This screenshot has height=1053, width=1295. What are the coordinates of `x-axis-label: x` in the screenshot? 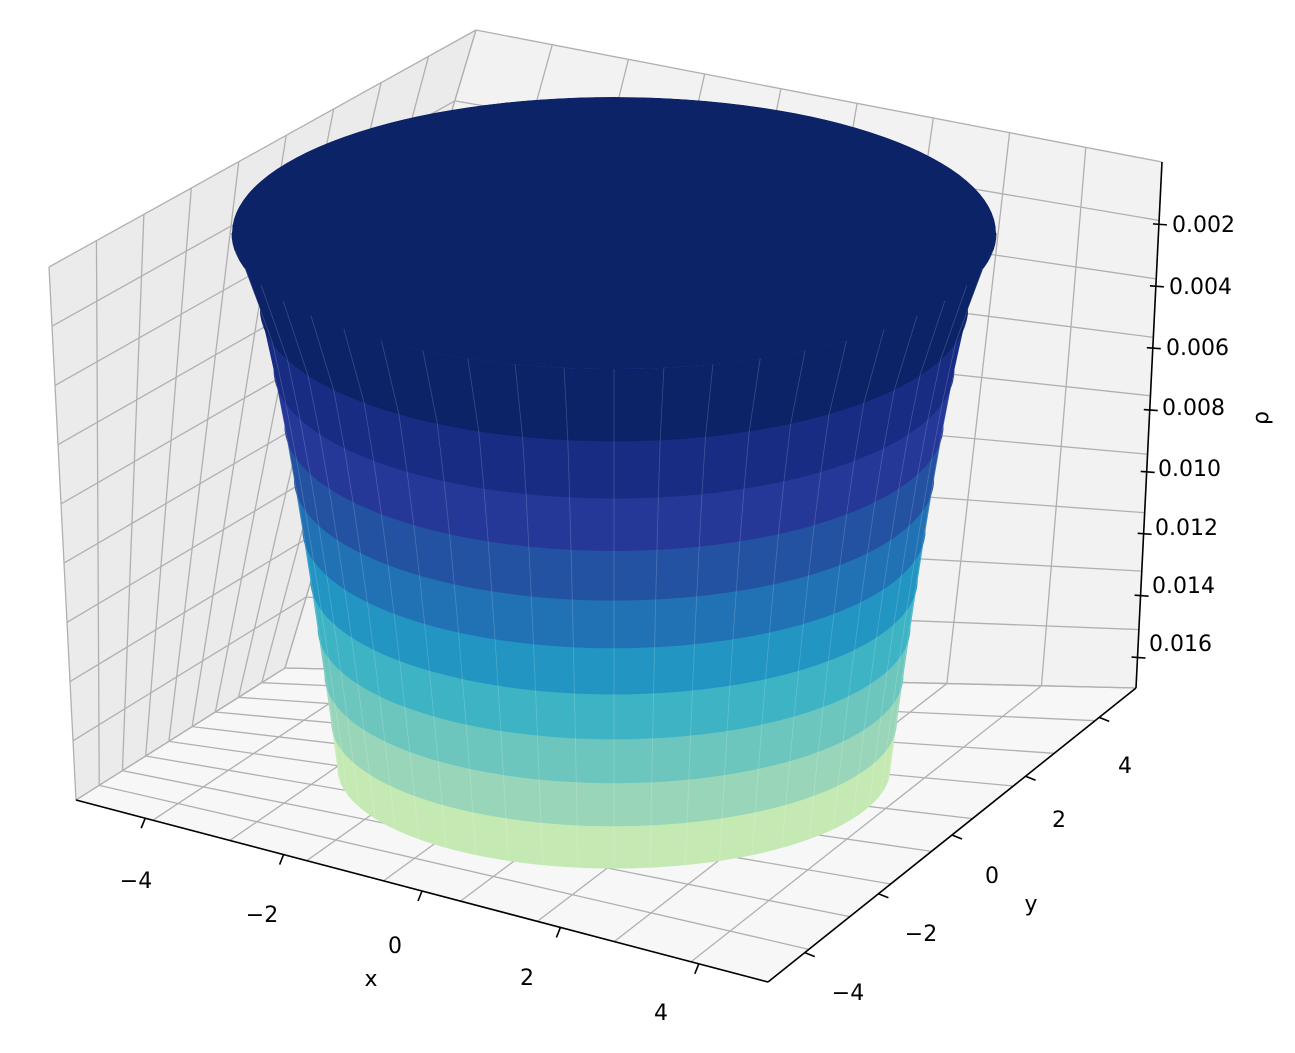 It's located at (370, 979).